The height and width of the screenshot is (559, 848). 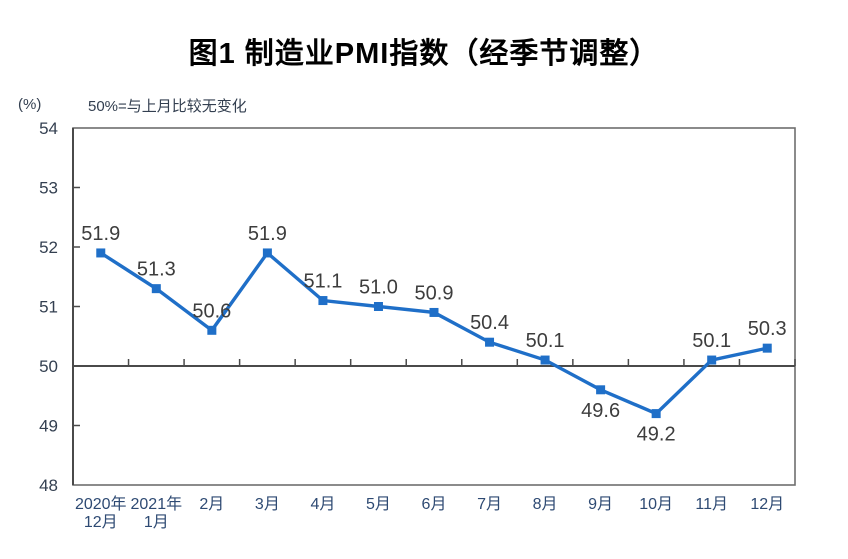 What do you see at coordinates (101, 504) in the screenshot?
I see `x-category-label: 2020年` at bounding box center [101, 504].